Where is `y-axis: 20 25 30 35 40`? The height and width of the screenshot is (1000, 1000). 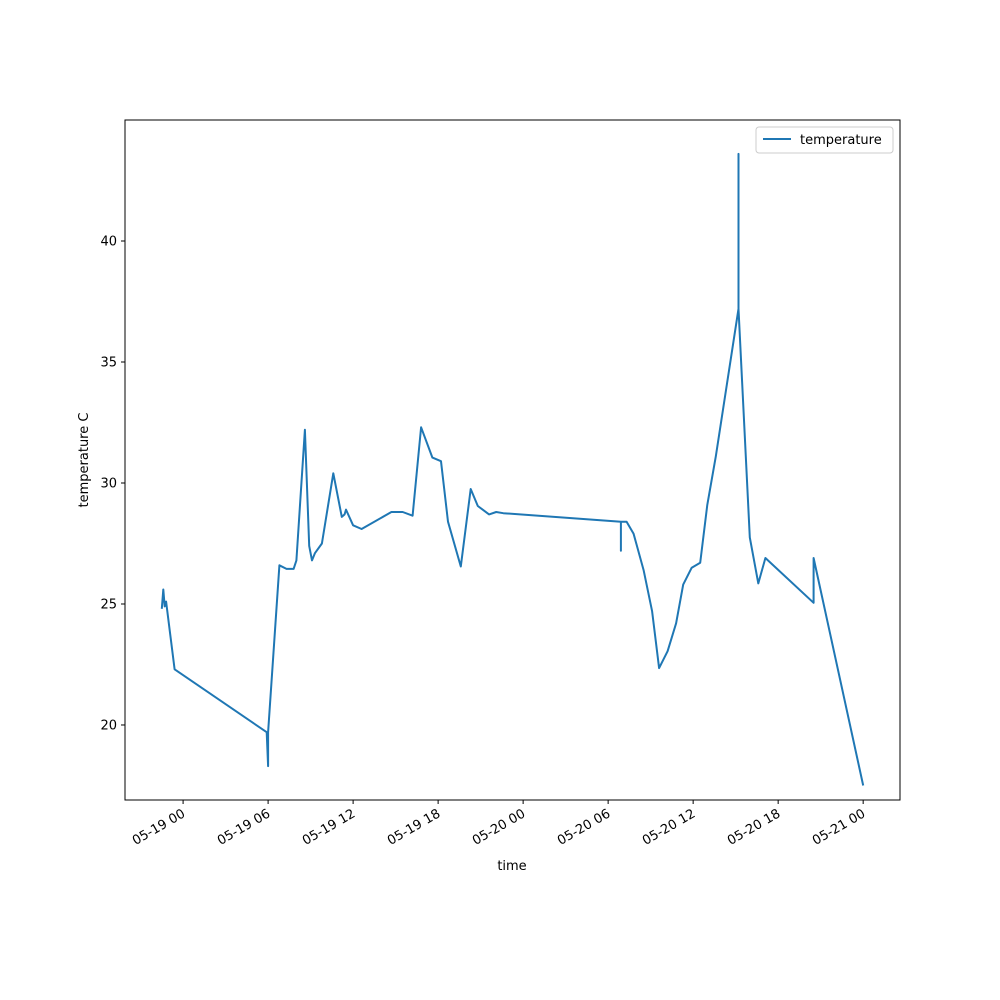 y-axis: 20 25 30 35 40 is located at coordinates (112, 483).